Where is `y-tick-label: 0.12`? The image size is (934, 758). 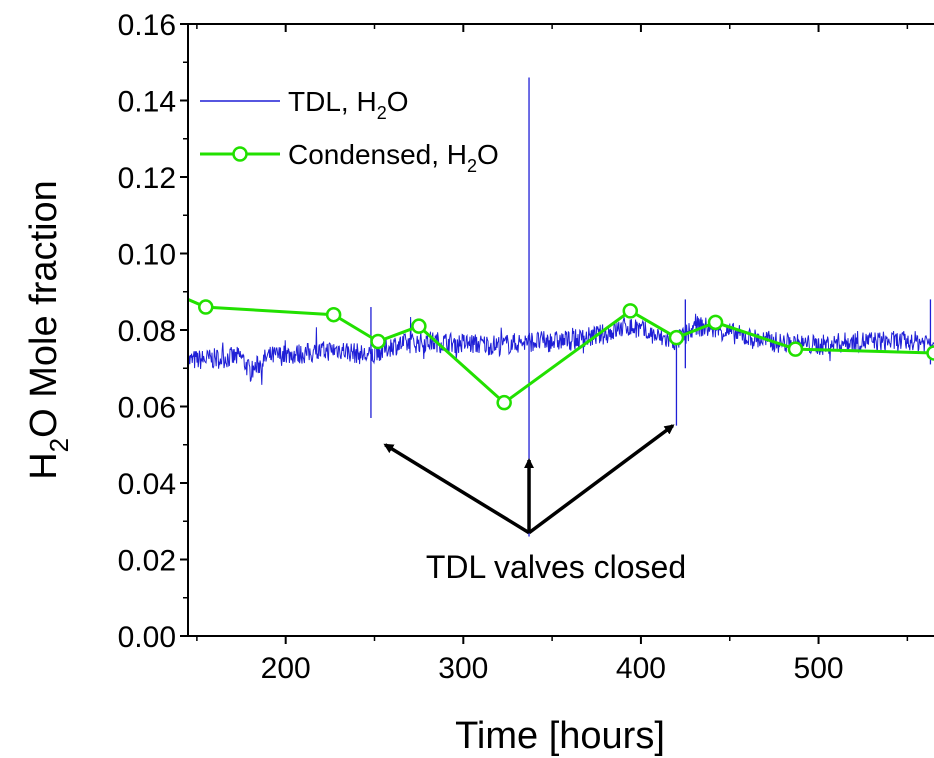
y-tick-label: 0.12 is located at coordinates (147, 178).